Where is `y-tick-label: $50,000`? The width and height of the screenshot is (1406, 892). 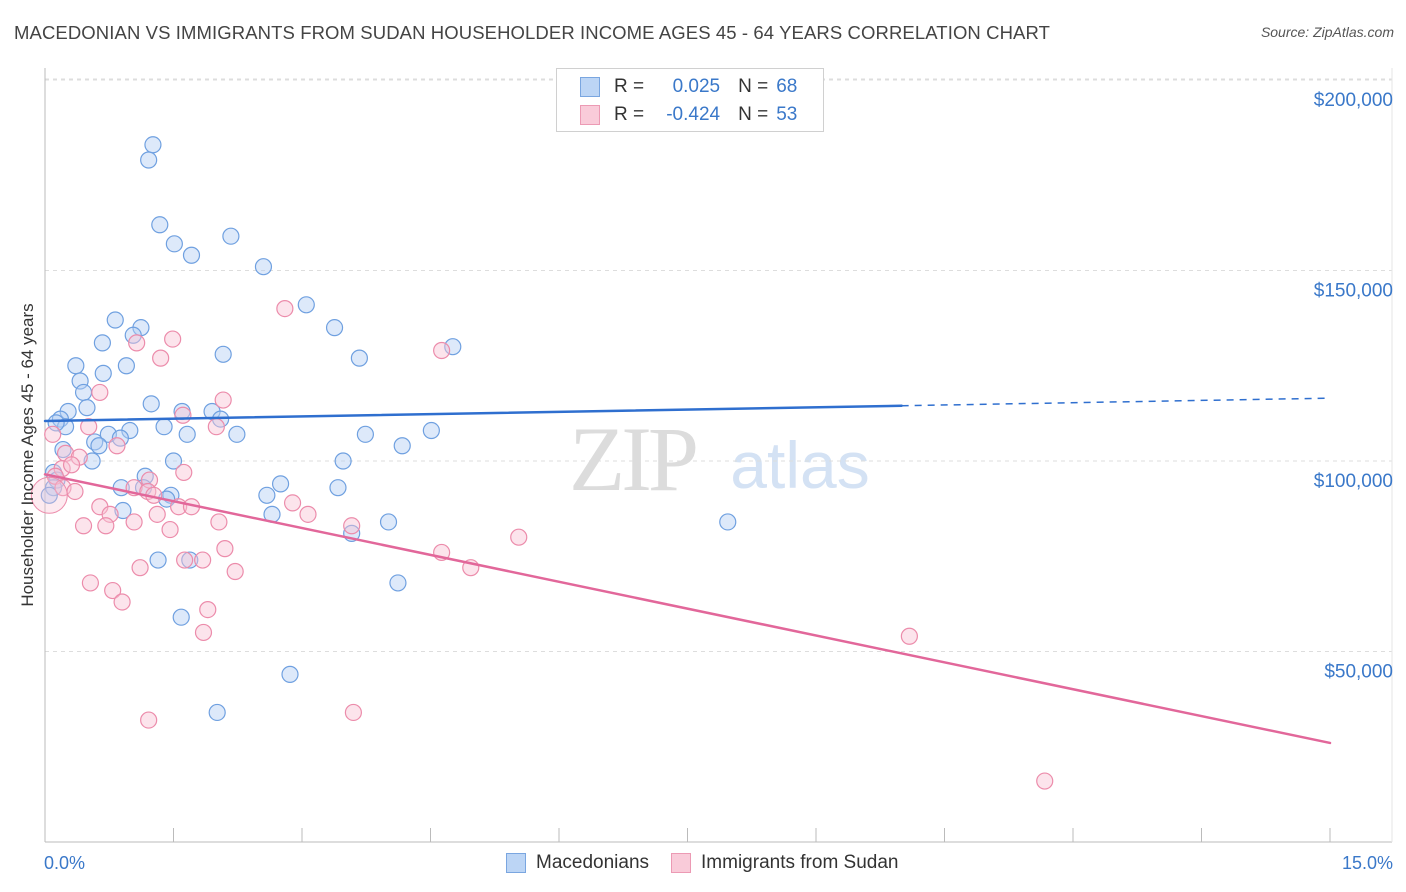 y-tick-label: $50,000 is located at coordinates (1358, 672).